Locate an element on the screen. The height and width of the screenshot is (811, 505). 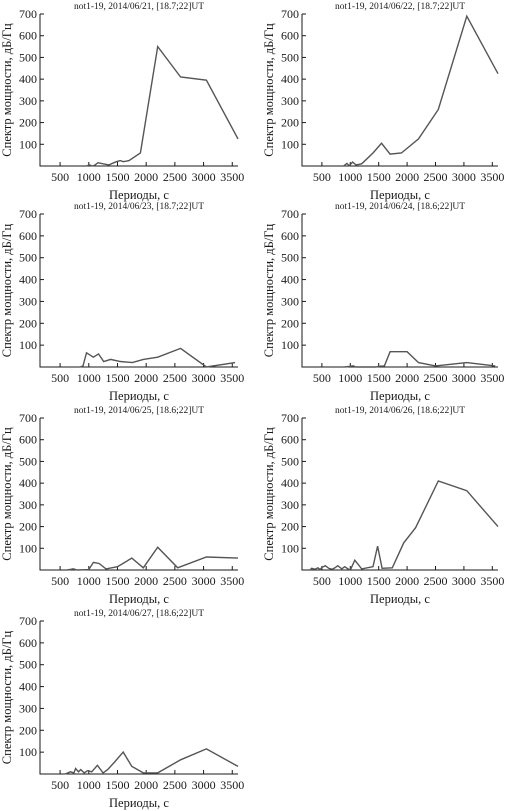
chart-title: not1-19, 2014/06/27, [18.6;22]UT is located at coordinates (139, 614).